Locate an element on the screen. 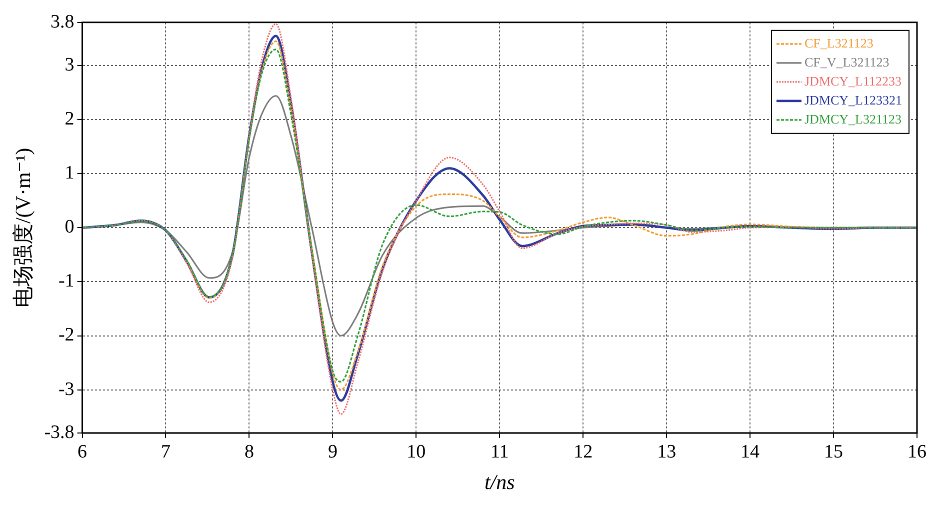 This screenshot has width=945, height=508. y-tick-label: -3 is located at coordinates (66, 389).